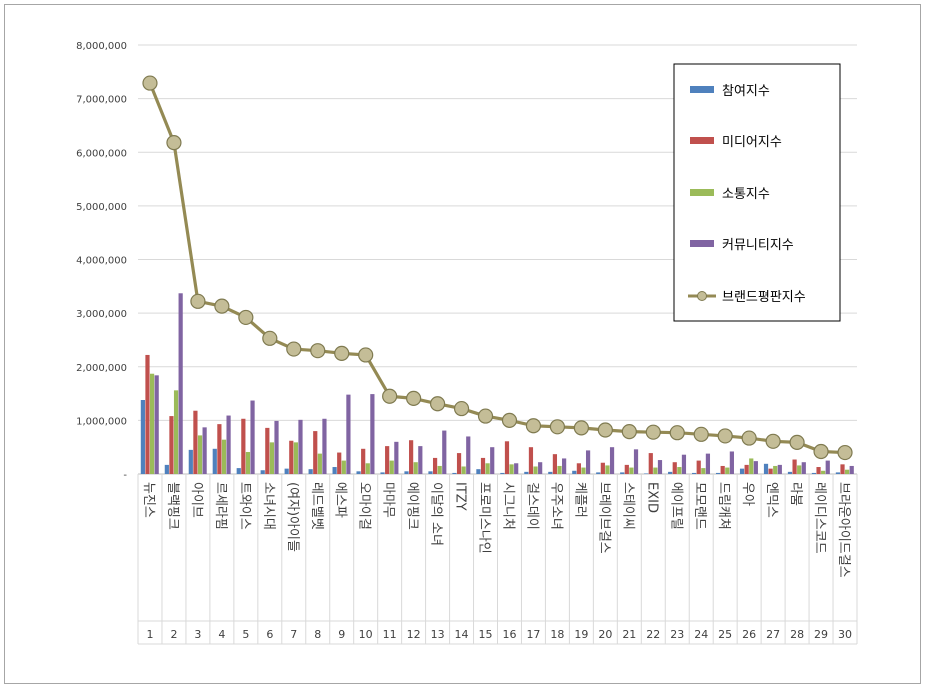  What do you see at coordinates (148, 500) in the screenshot?
I see `category-label: 뉴진스` at bounding box center [148, 500].